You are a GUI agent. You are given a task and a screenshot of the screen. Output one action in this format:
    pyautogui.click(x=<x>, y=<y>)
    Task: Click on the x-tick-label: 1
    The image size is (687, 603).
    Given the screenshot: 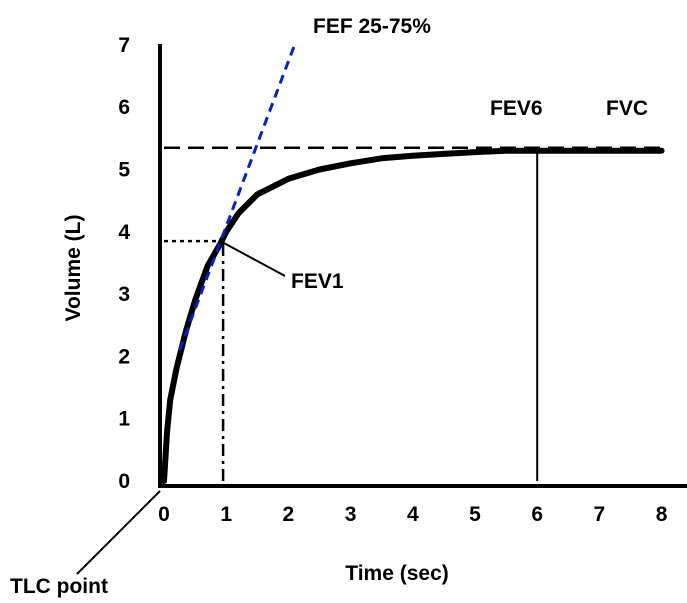 What is the action you would take?
    pyautogui.click(x=226, y=514)
    